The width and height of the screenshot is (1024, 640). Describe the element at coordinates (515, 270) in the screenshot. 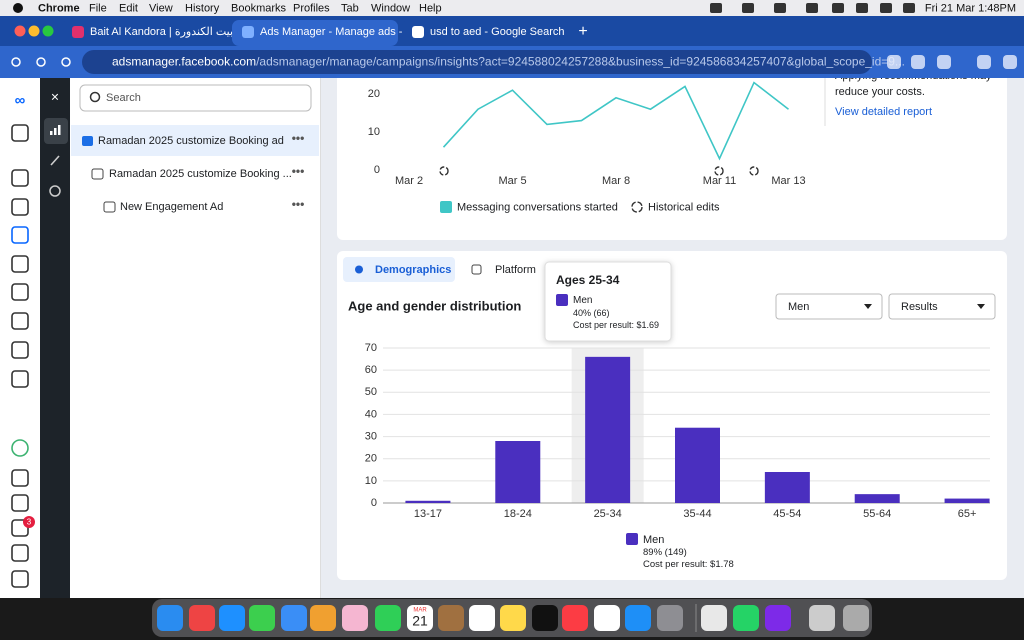

I see `tab-label: Platform` at that location.